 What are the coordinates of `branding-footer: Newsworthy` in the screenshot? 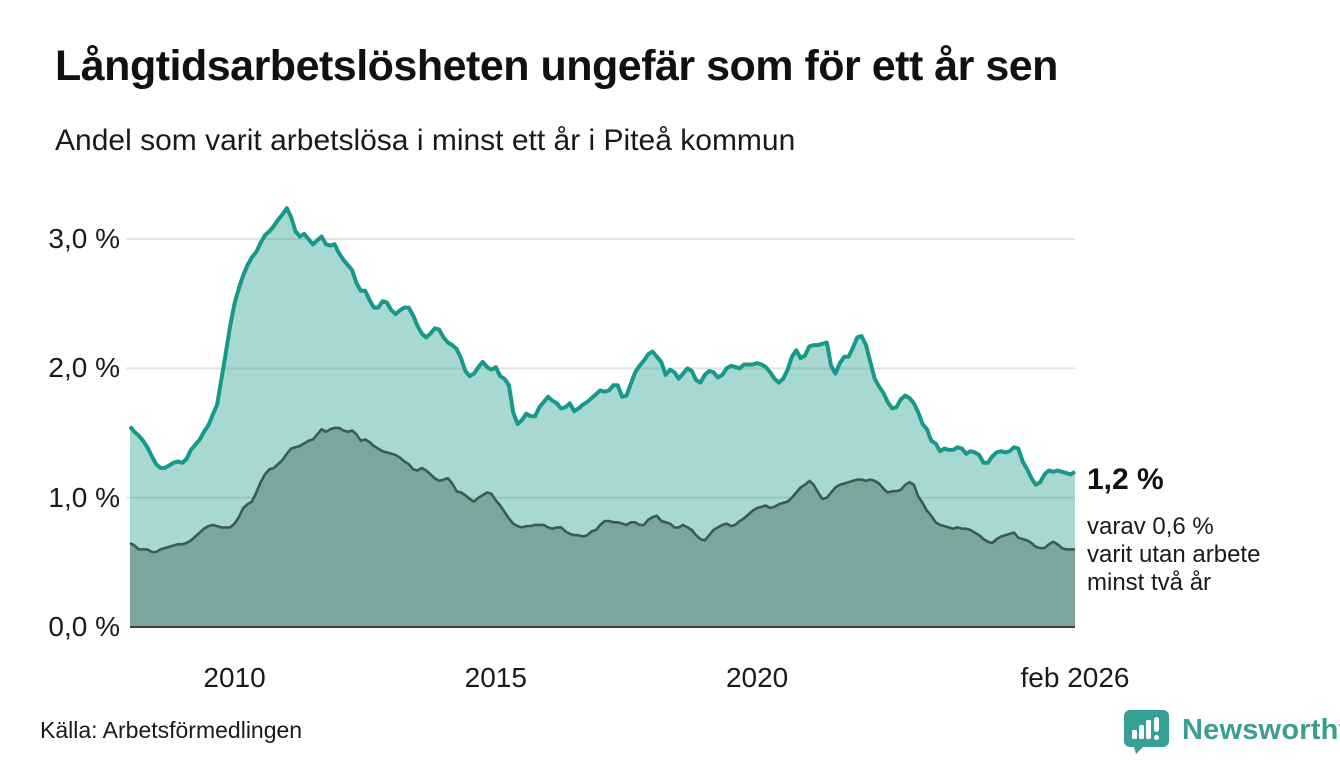 It's located at (1231, 730).